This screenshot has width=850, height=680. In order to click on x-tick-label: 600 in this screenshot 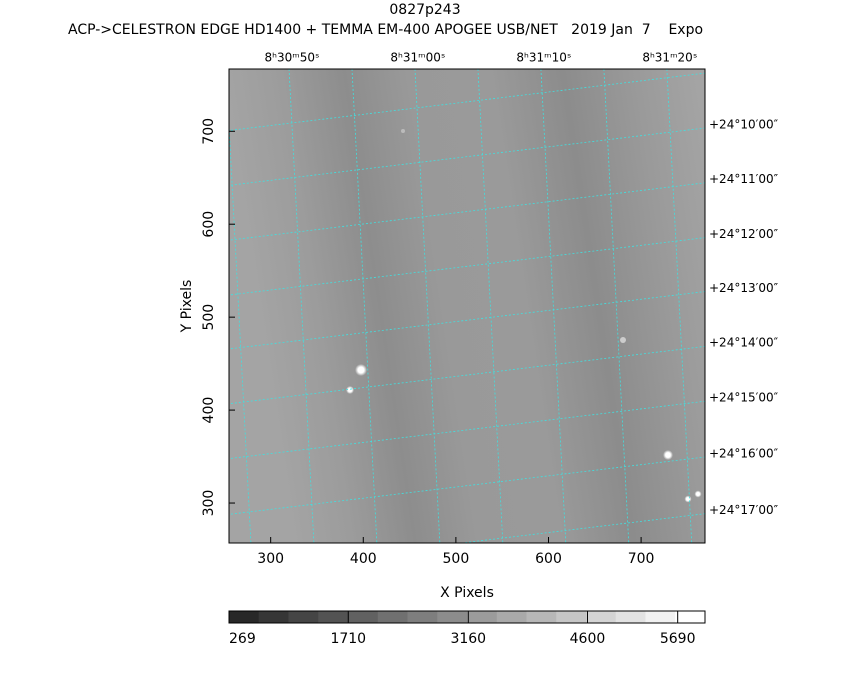, I will do `click(548, 559)`.